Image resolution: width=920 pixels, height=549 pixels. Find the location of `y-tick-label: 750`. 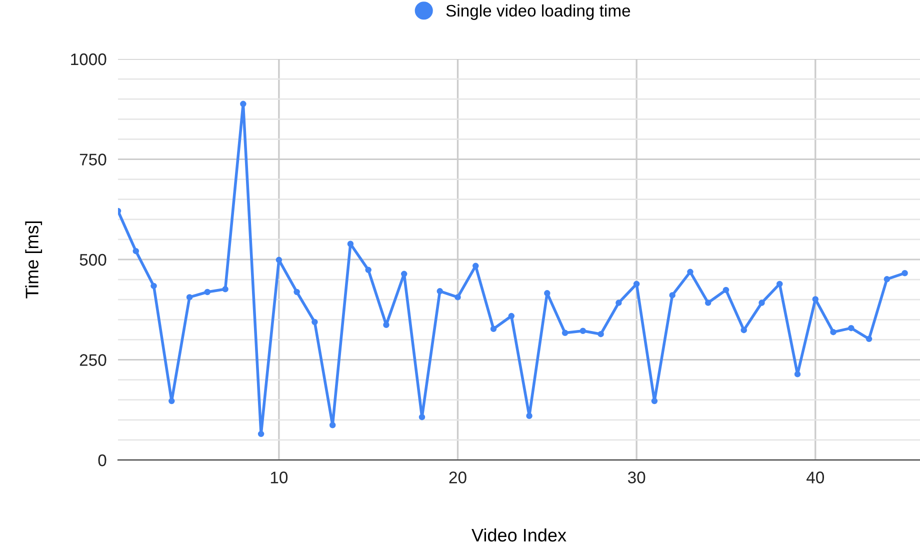

y-tick-label: 750 is located at coordinates (93, 160).